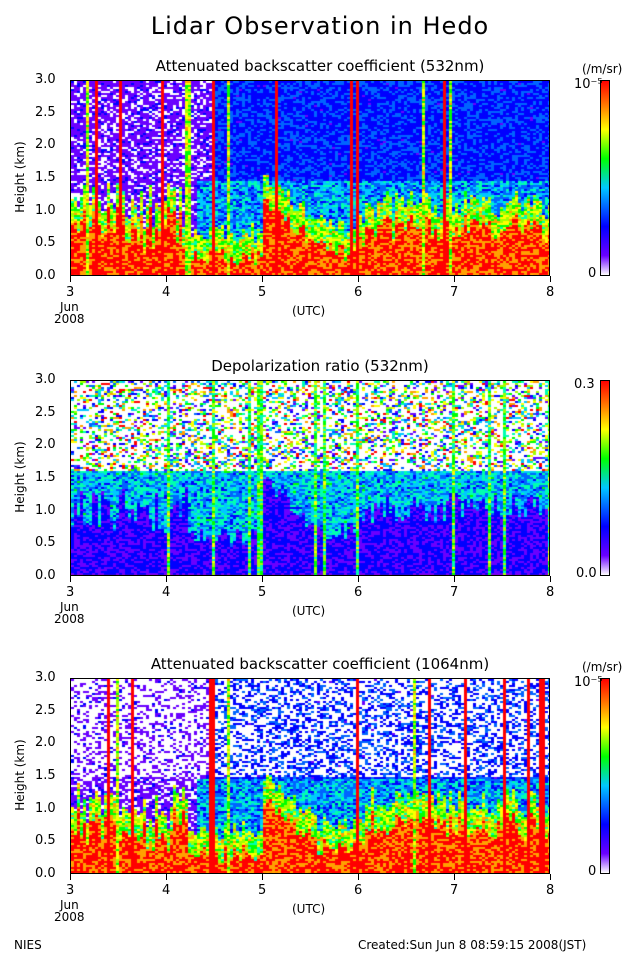 Image resolution: width=640 pixels, height=960 pixels. I want to click on colorbar-min-label: 0.0, so click(586, 573).